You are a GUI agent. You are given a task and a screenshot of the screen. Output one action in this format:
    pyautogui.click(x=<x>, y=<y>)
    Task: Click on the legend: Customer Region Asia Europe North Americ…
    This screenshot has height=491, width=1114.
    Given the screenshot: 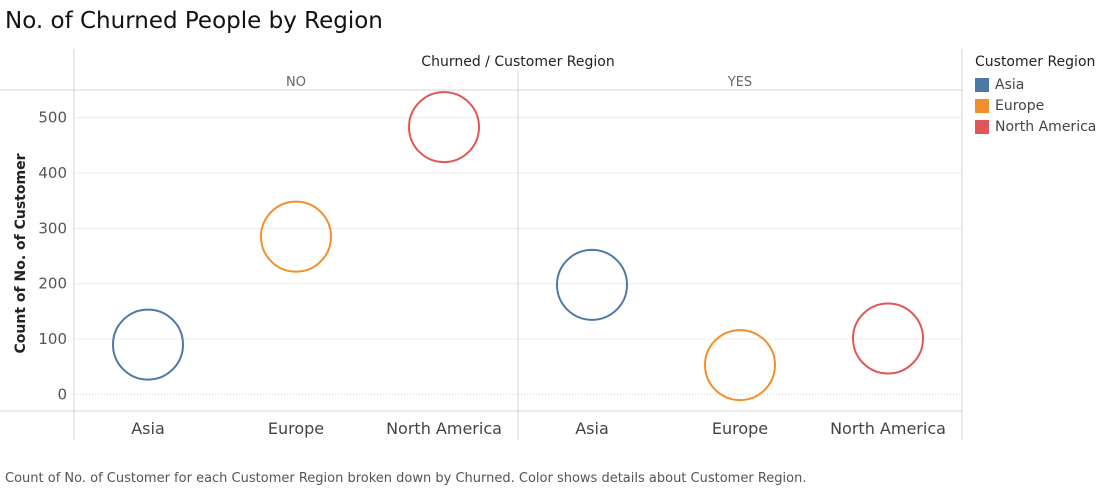 What is the action you would take?
    pyautogui.click(x=1035, y=95)
    